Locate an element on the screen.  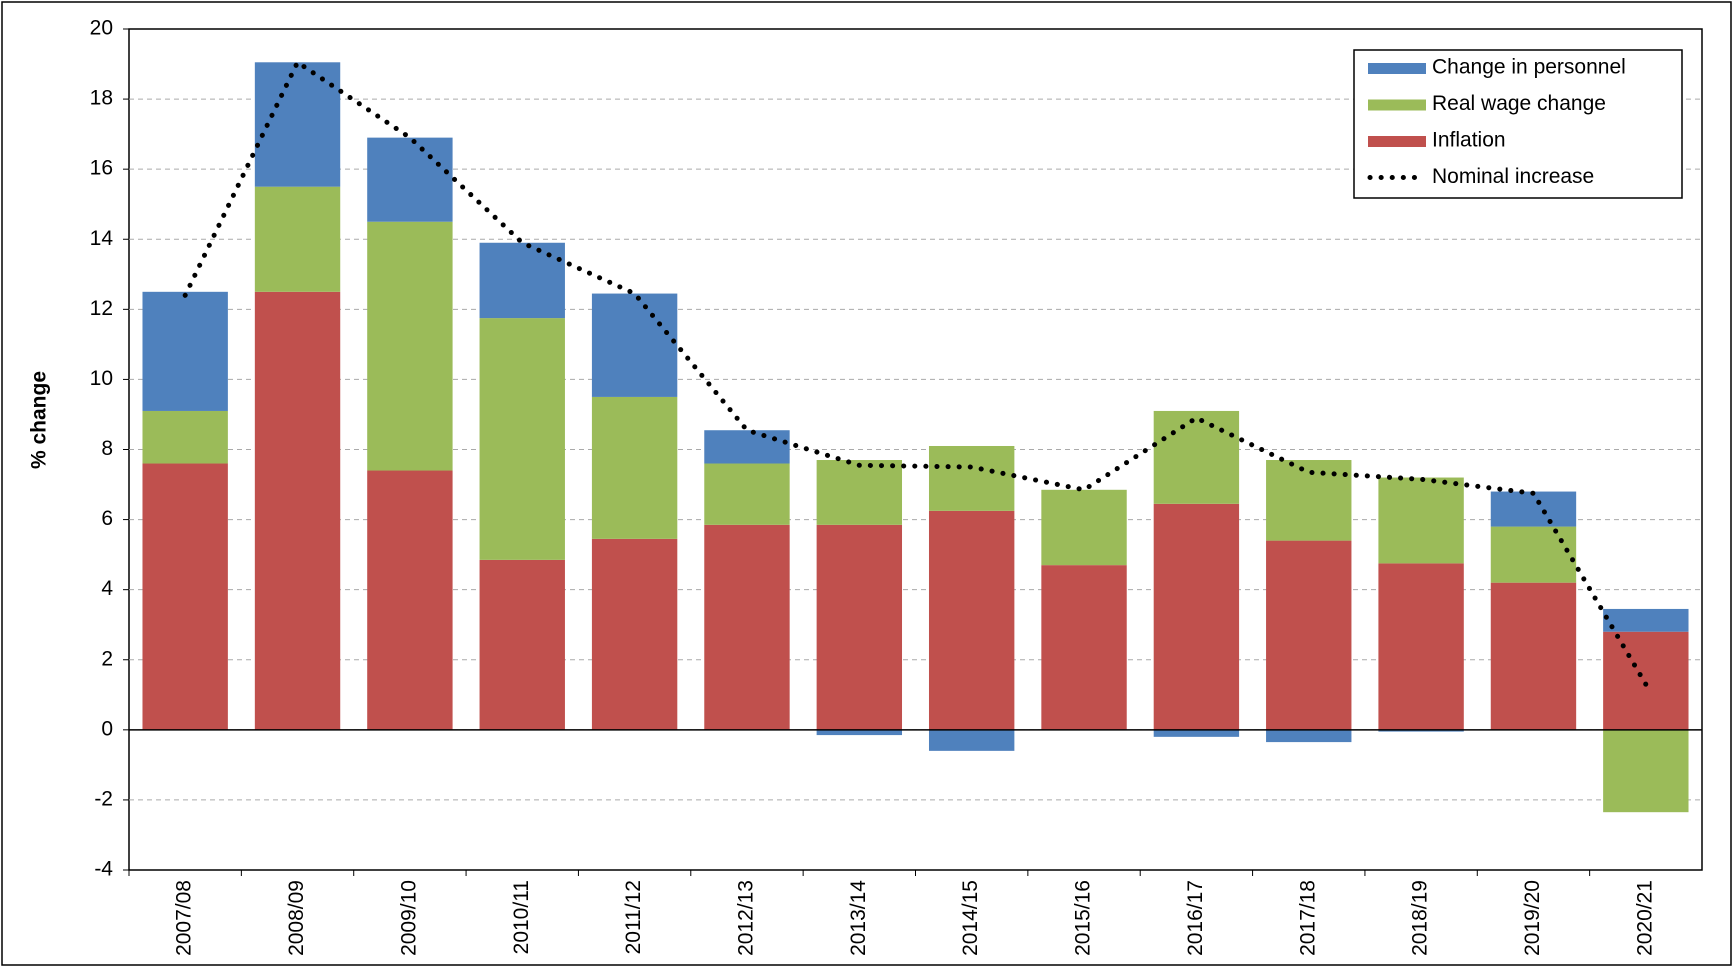
y-tick-label: 6 is located at coordinates (107, 518).